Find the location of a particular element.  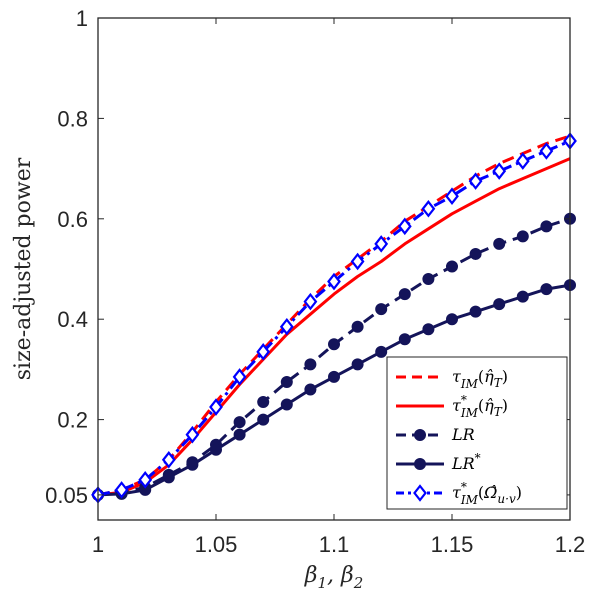

x-tick-label: 1.15 is located at coordinates (452, 544).